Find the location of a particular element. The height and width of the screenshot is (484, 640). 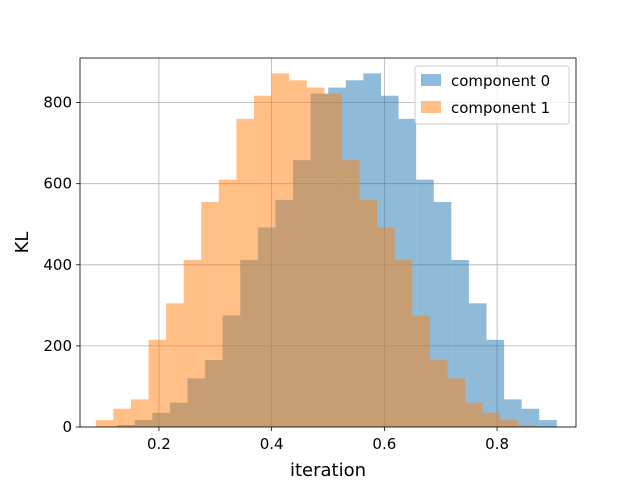

legend: component 0 component 1 is located at coordinates (492, 95).